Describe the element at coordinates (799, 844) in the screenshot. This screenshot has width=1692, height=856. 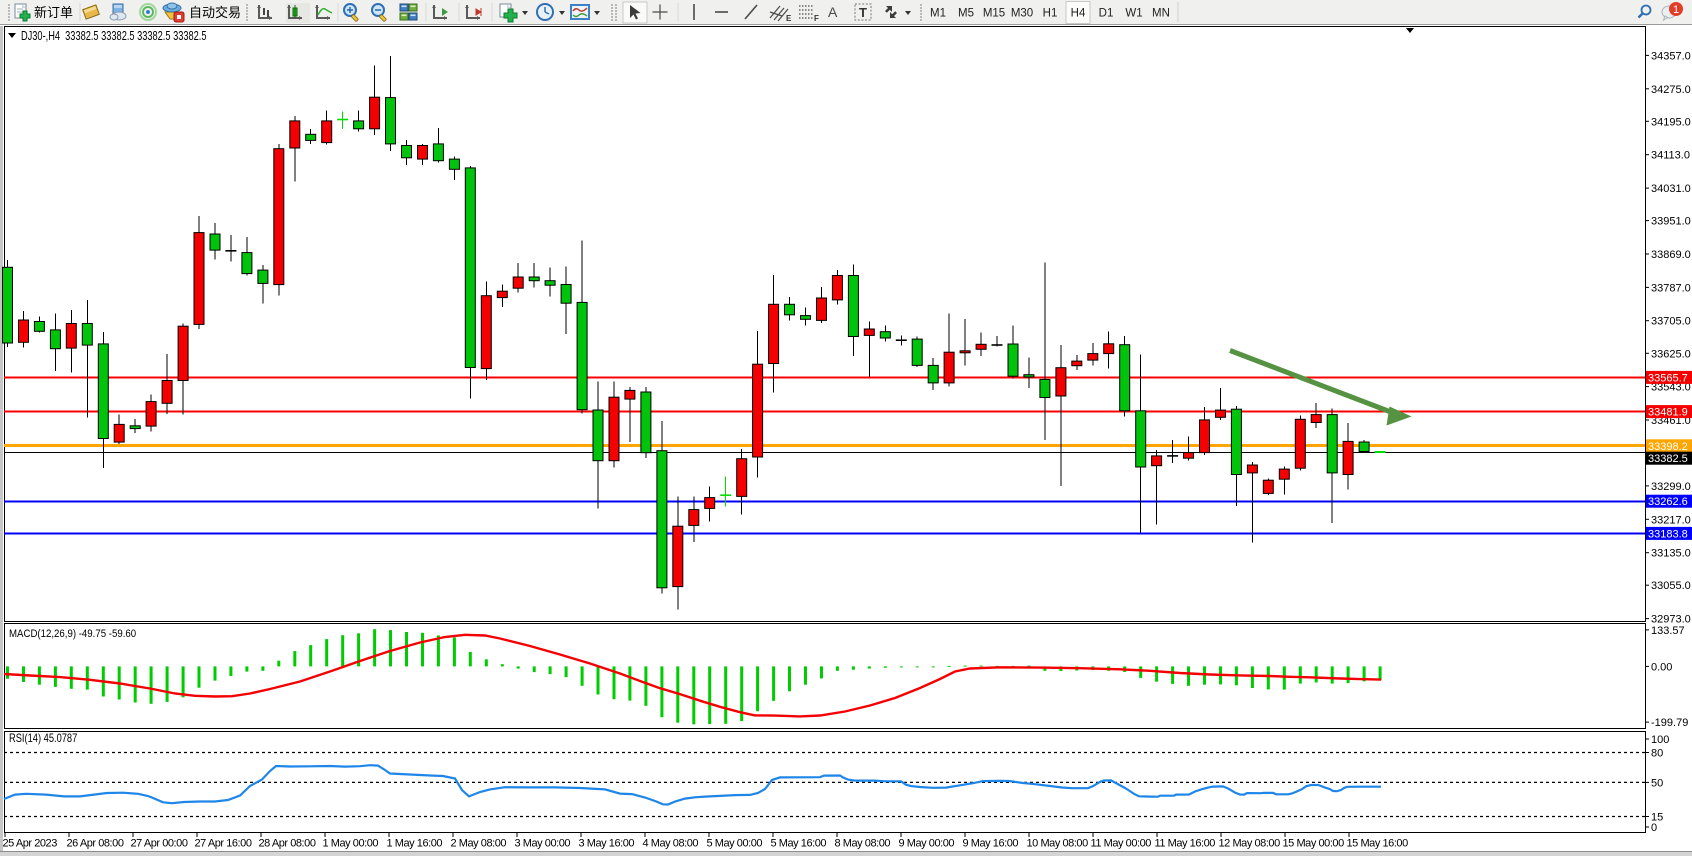
I see `svg-text: 5 May 16:00` at that location.